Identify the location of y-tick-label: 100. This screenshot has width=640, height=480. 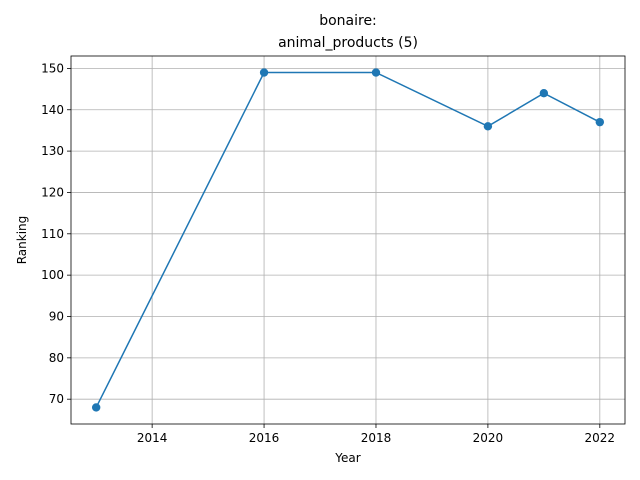
(52, 275).